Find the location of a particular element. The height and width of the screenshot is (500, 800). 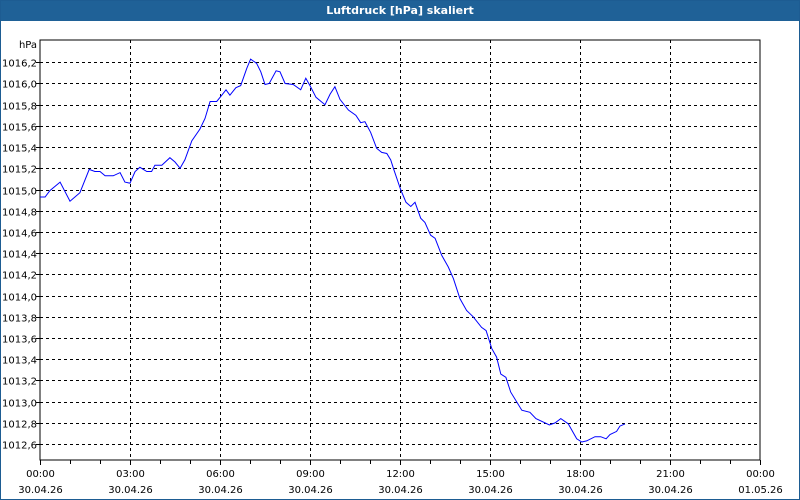

y-tick-label: 1015,8 is located at coordinates (19, 107).